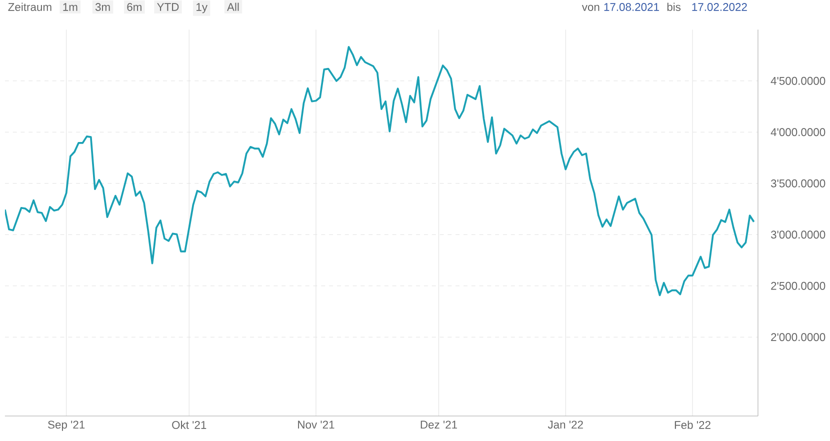  What do you see at coordinates (798, 286) in the screenshot?
I see `y-tick-label: 2'500.0000` at bounding box center [798, 286].